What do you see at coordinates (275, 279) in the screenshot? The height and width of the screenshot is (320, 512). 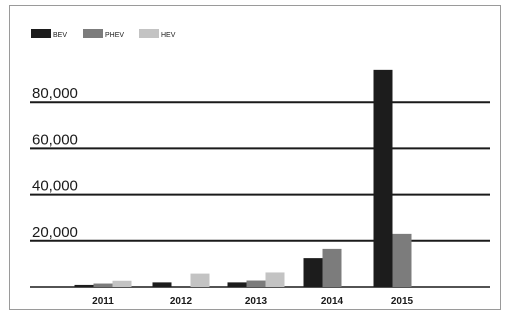 I see `bar-hev-2013` at bounding box center [275, 279].